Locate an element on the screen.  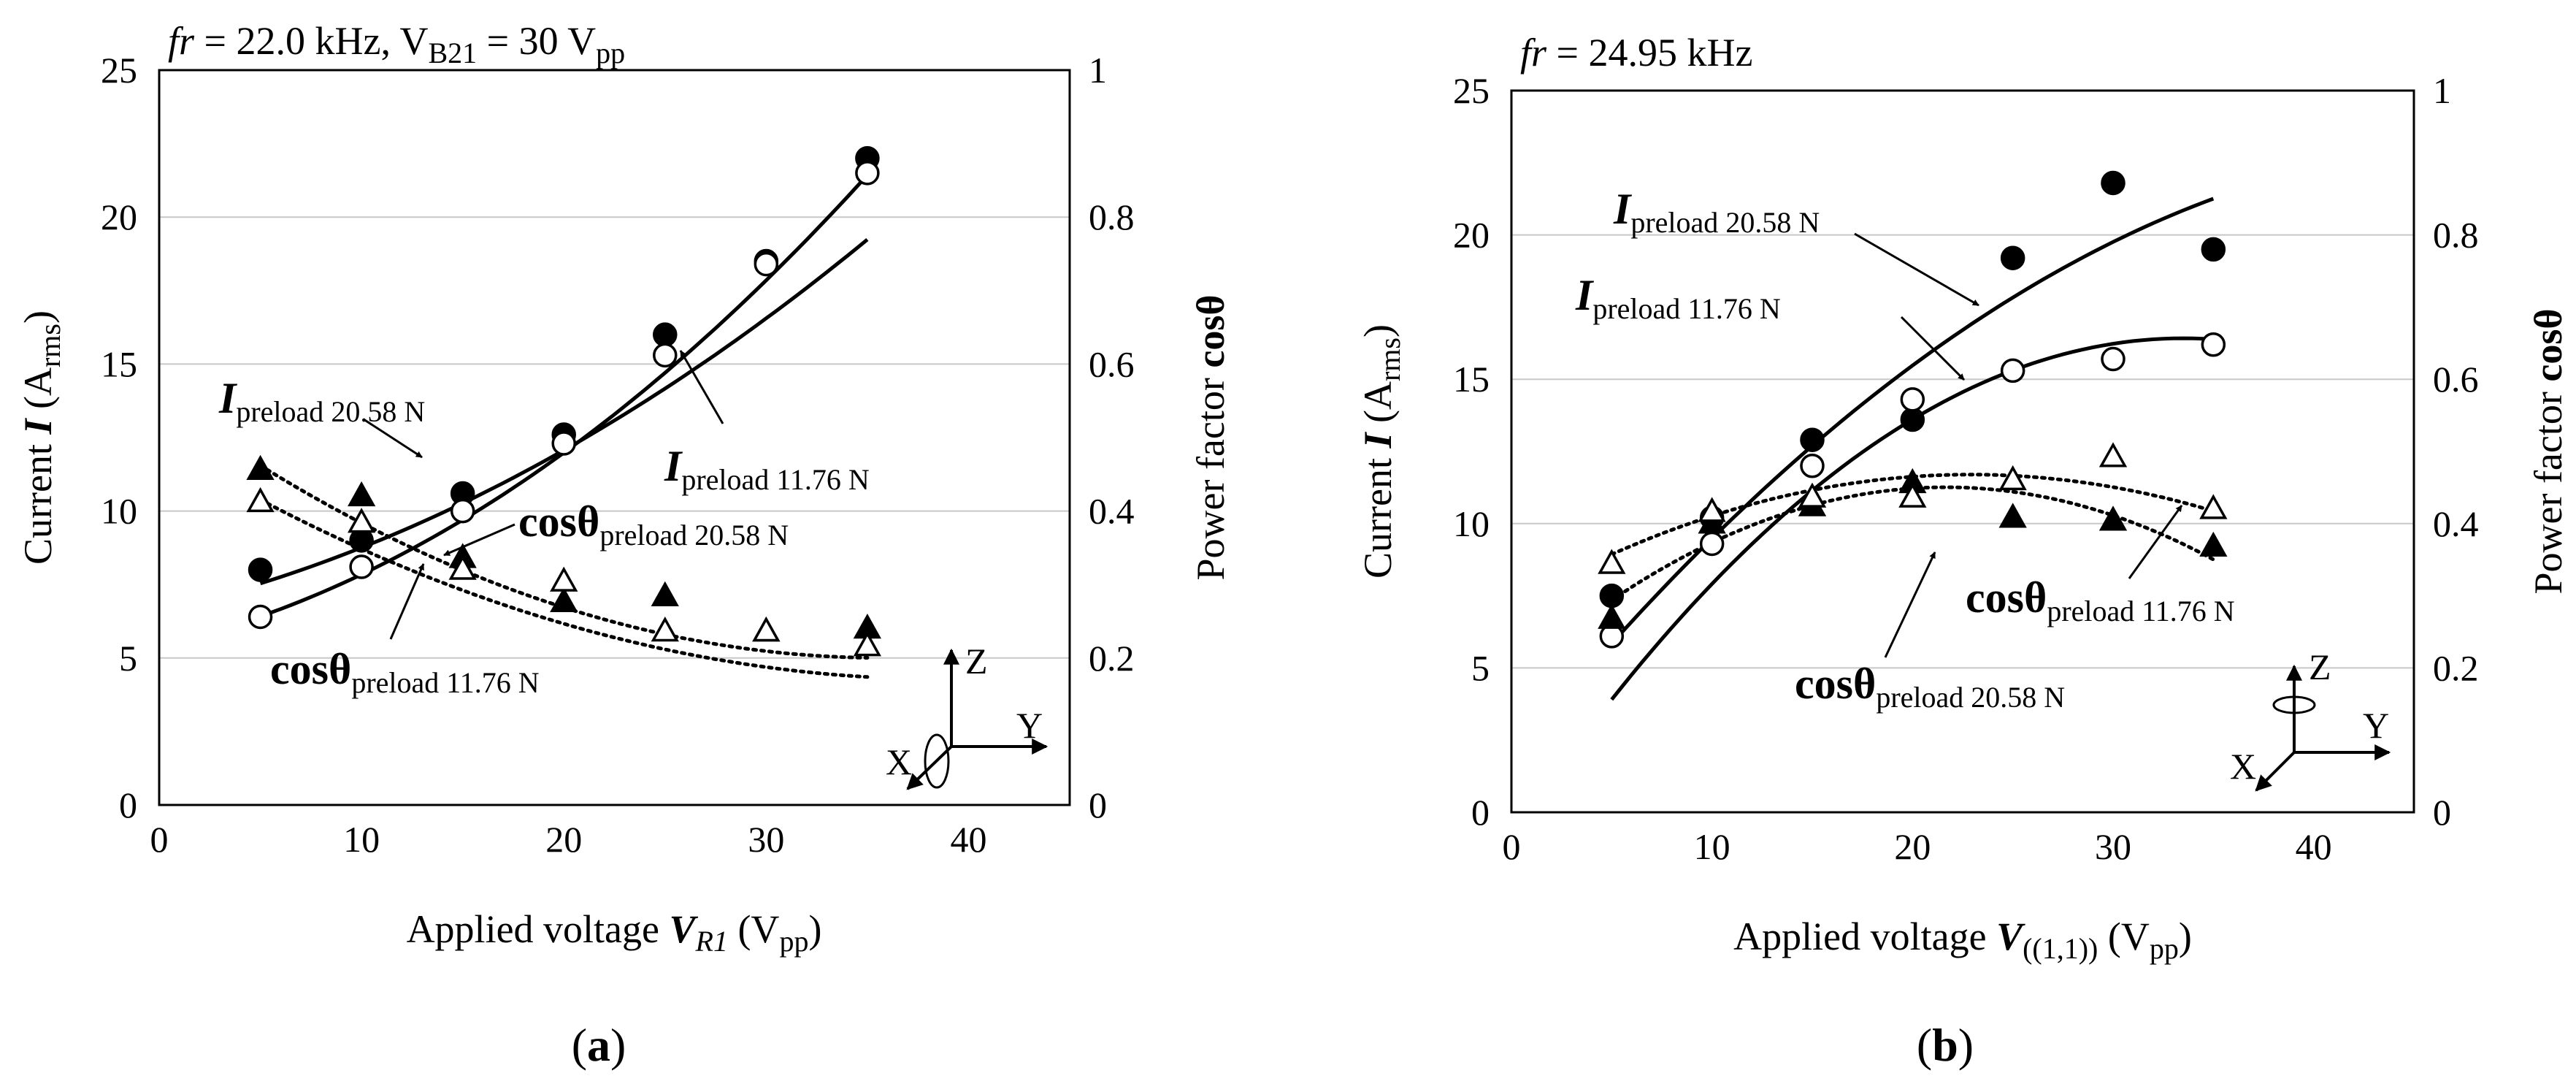
ylabel-right-pre: Power factor is located at coordinates (1211, 474).